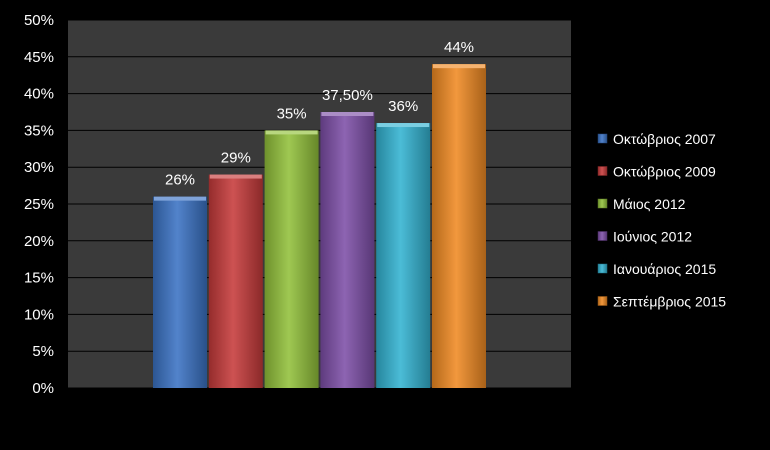 The height and width of the screenshot is (450, 770). Describe the element at coordinates (664, 269) in the screenshot. I see `legend-entry: Ιανουάριος 2015` at that location.